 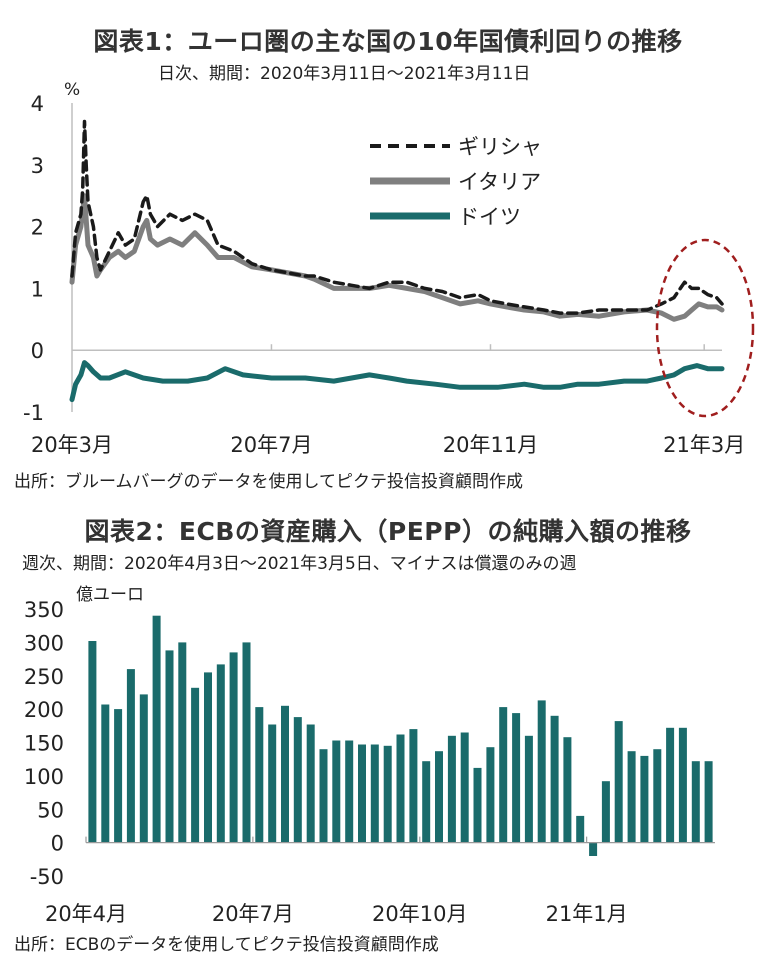 What do you see at coordinates (268, 482) in the screenshot?
I see `chart1-source: 出所：ブルームバーグのデータを使用してピクテ投信投資顧問作成` at bounding box center [268, 482].